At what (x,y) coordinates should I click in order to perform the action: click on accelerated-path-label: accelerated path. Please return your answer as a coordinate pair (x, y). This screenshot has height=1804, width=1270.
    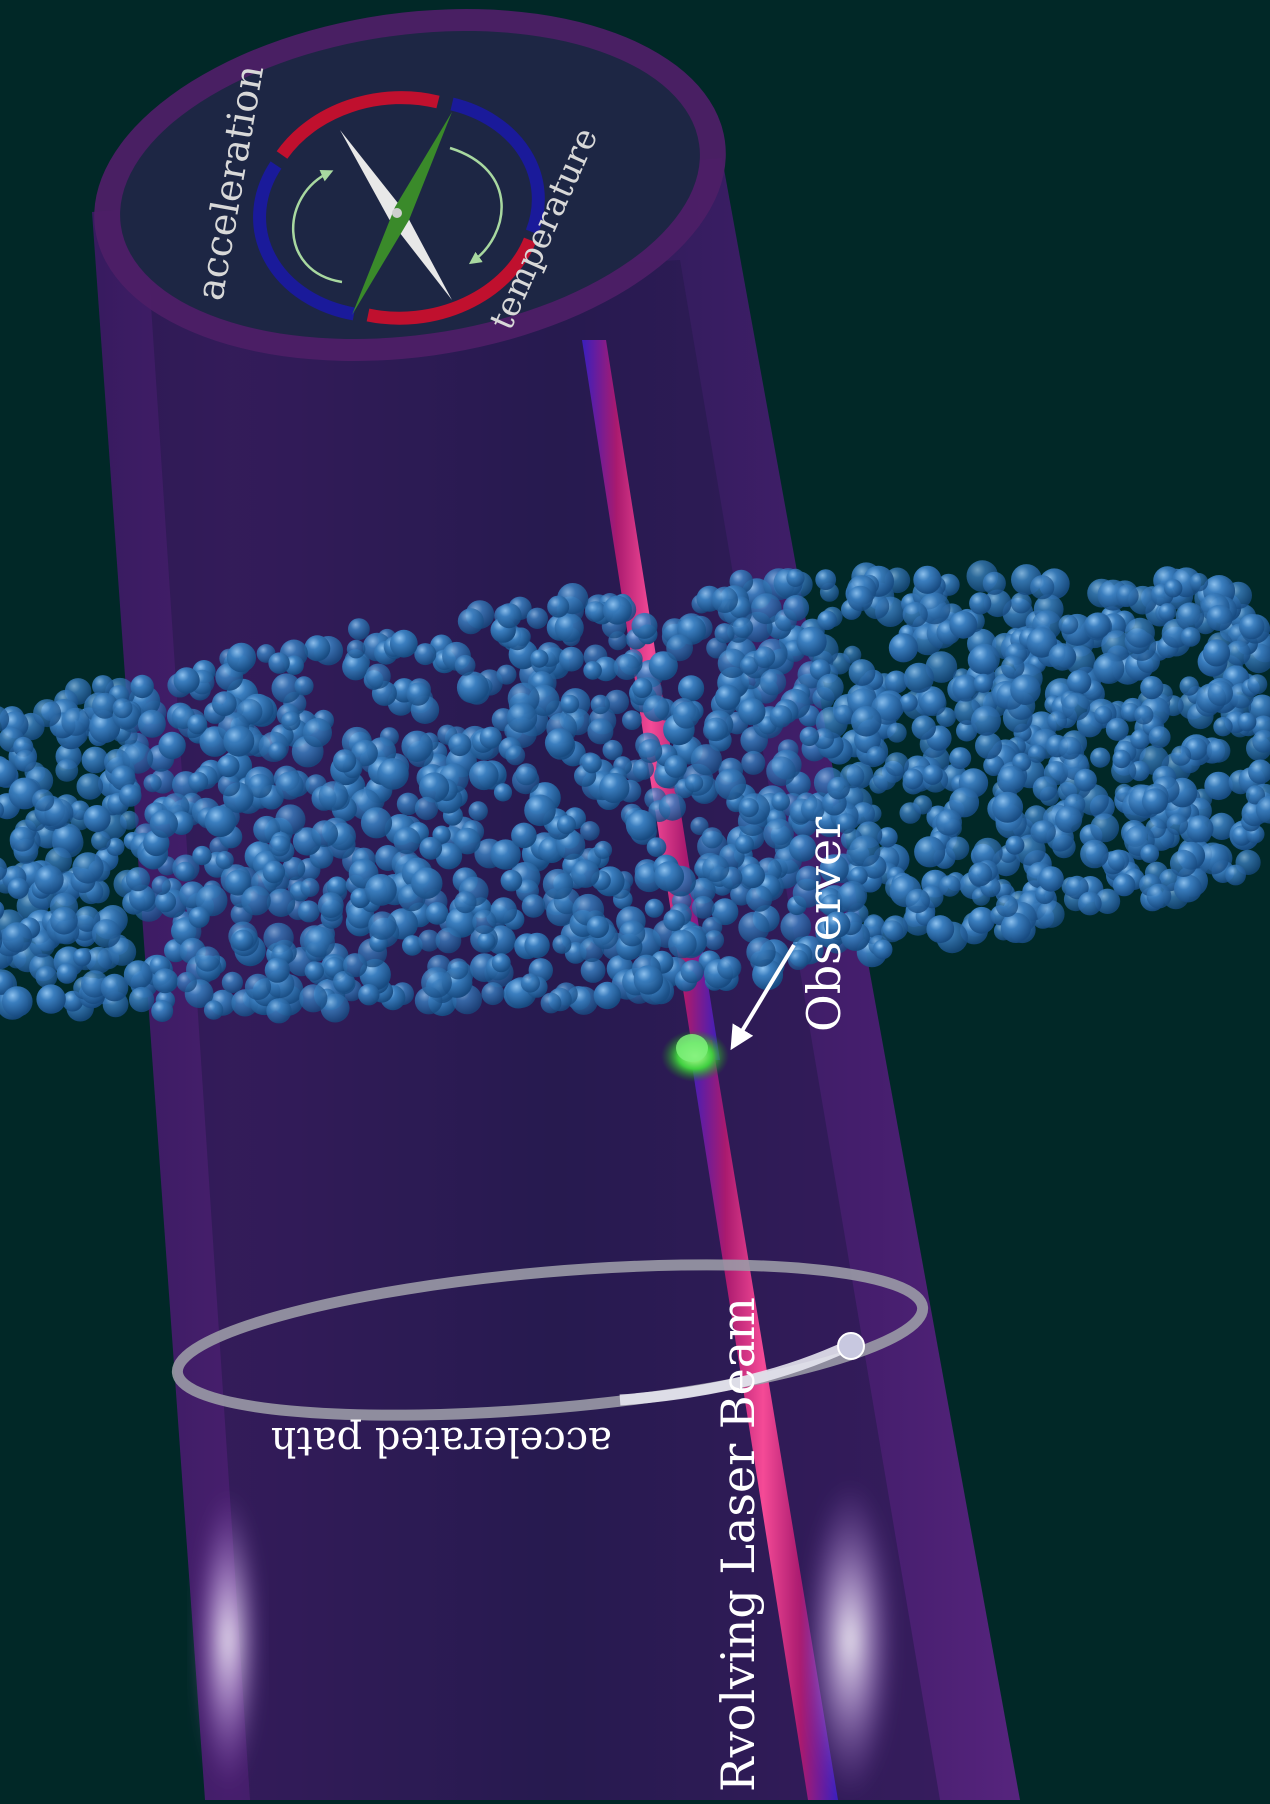
    Looking at the image, I should click on (441, 1441).